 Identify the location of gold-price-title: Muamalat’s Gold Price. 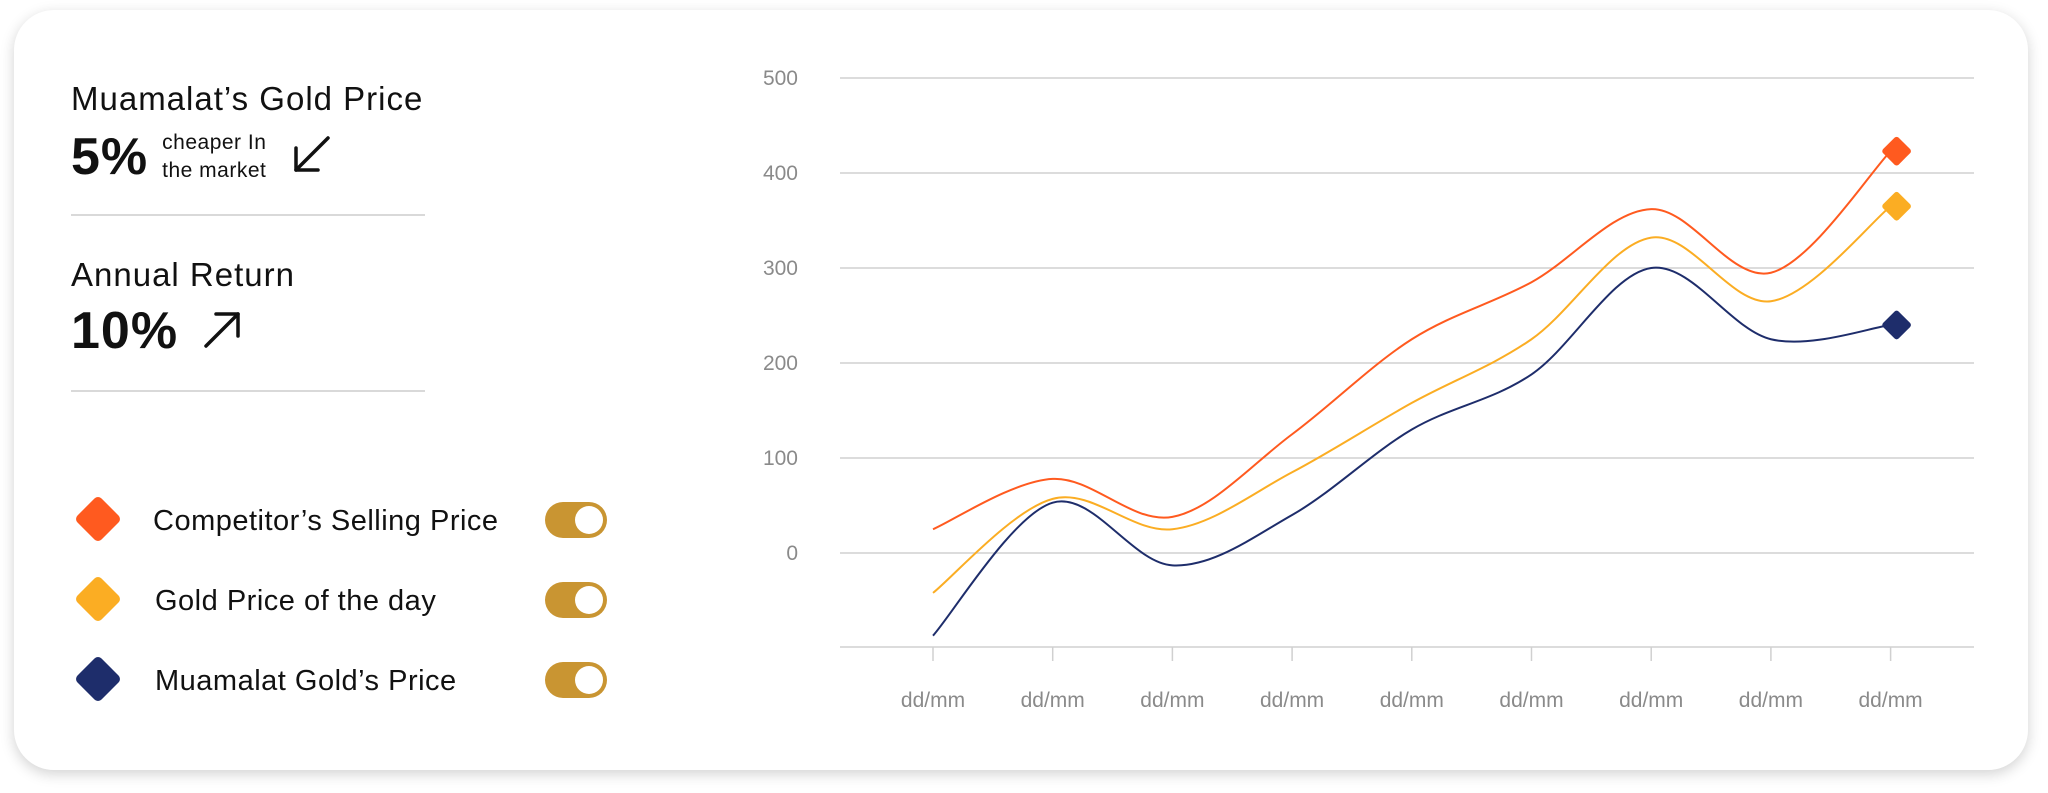
(247, 98).